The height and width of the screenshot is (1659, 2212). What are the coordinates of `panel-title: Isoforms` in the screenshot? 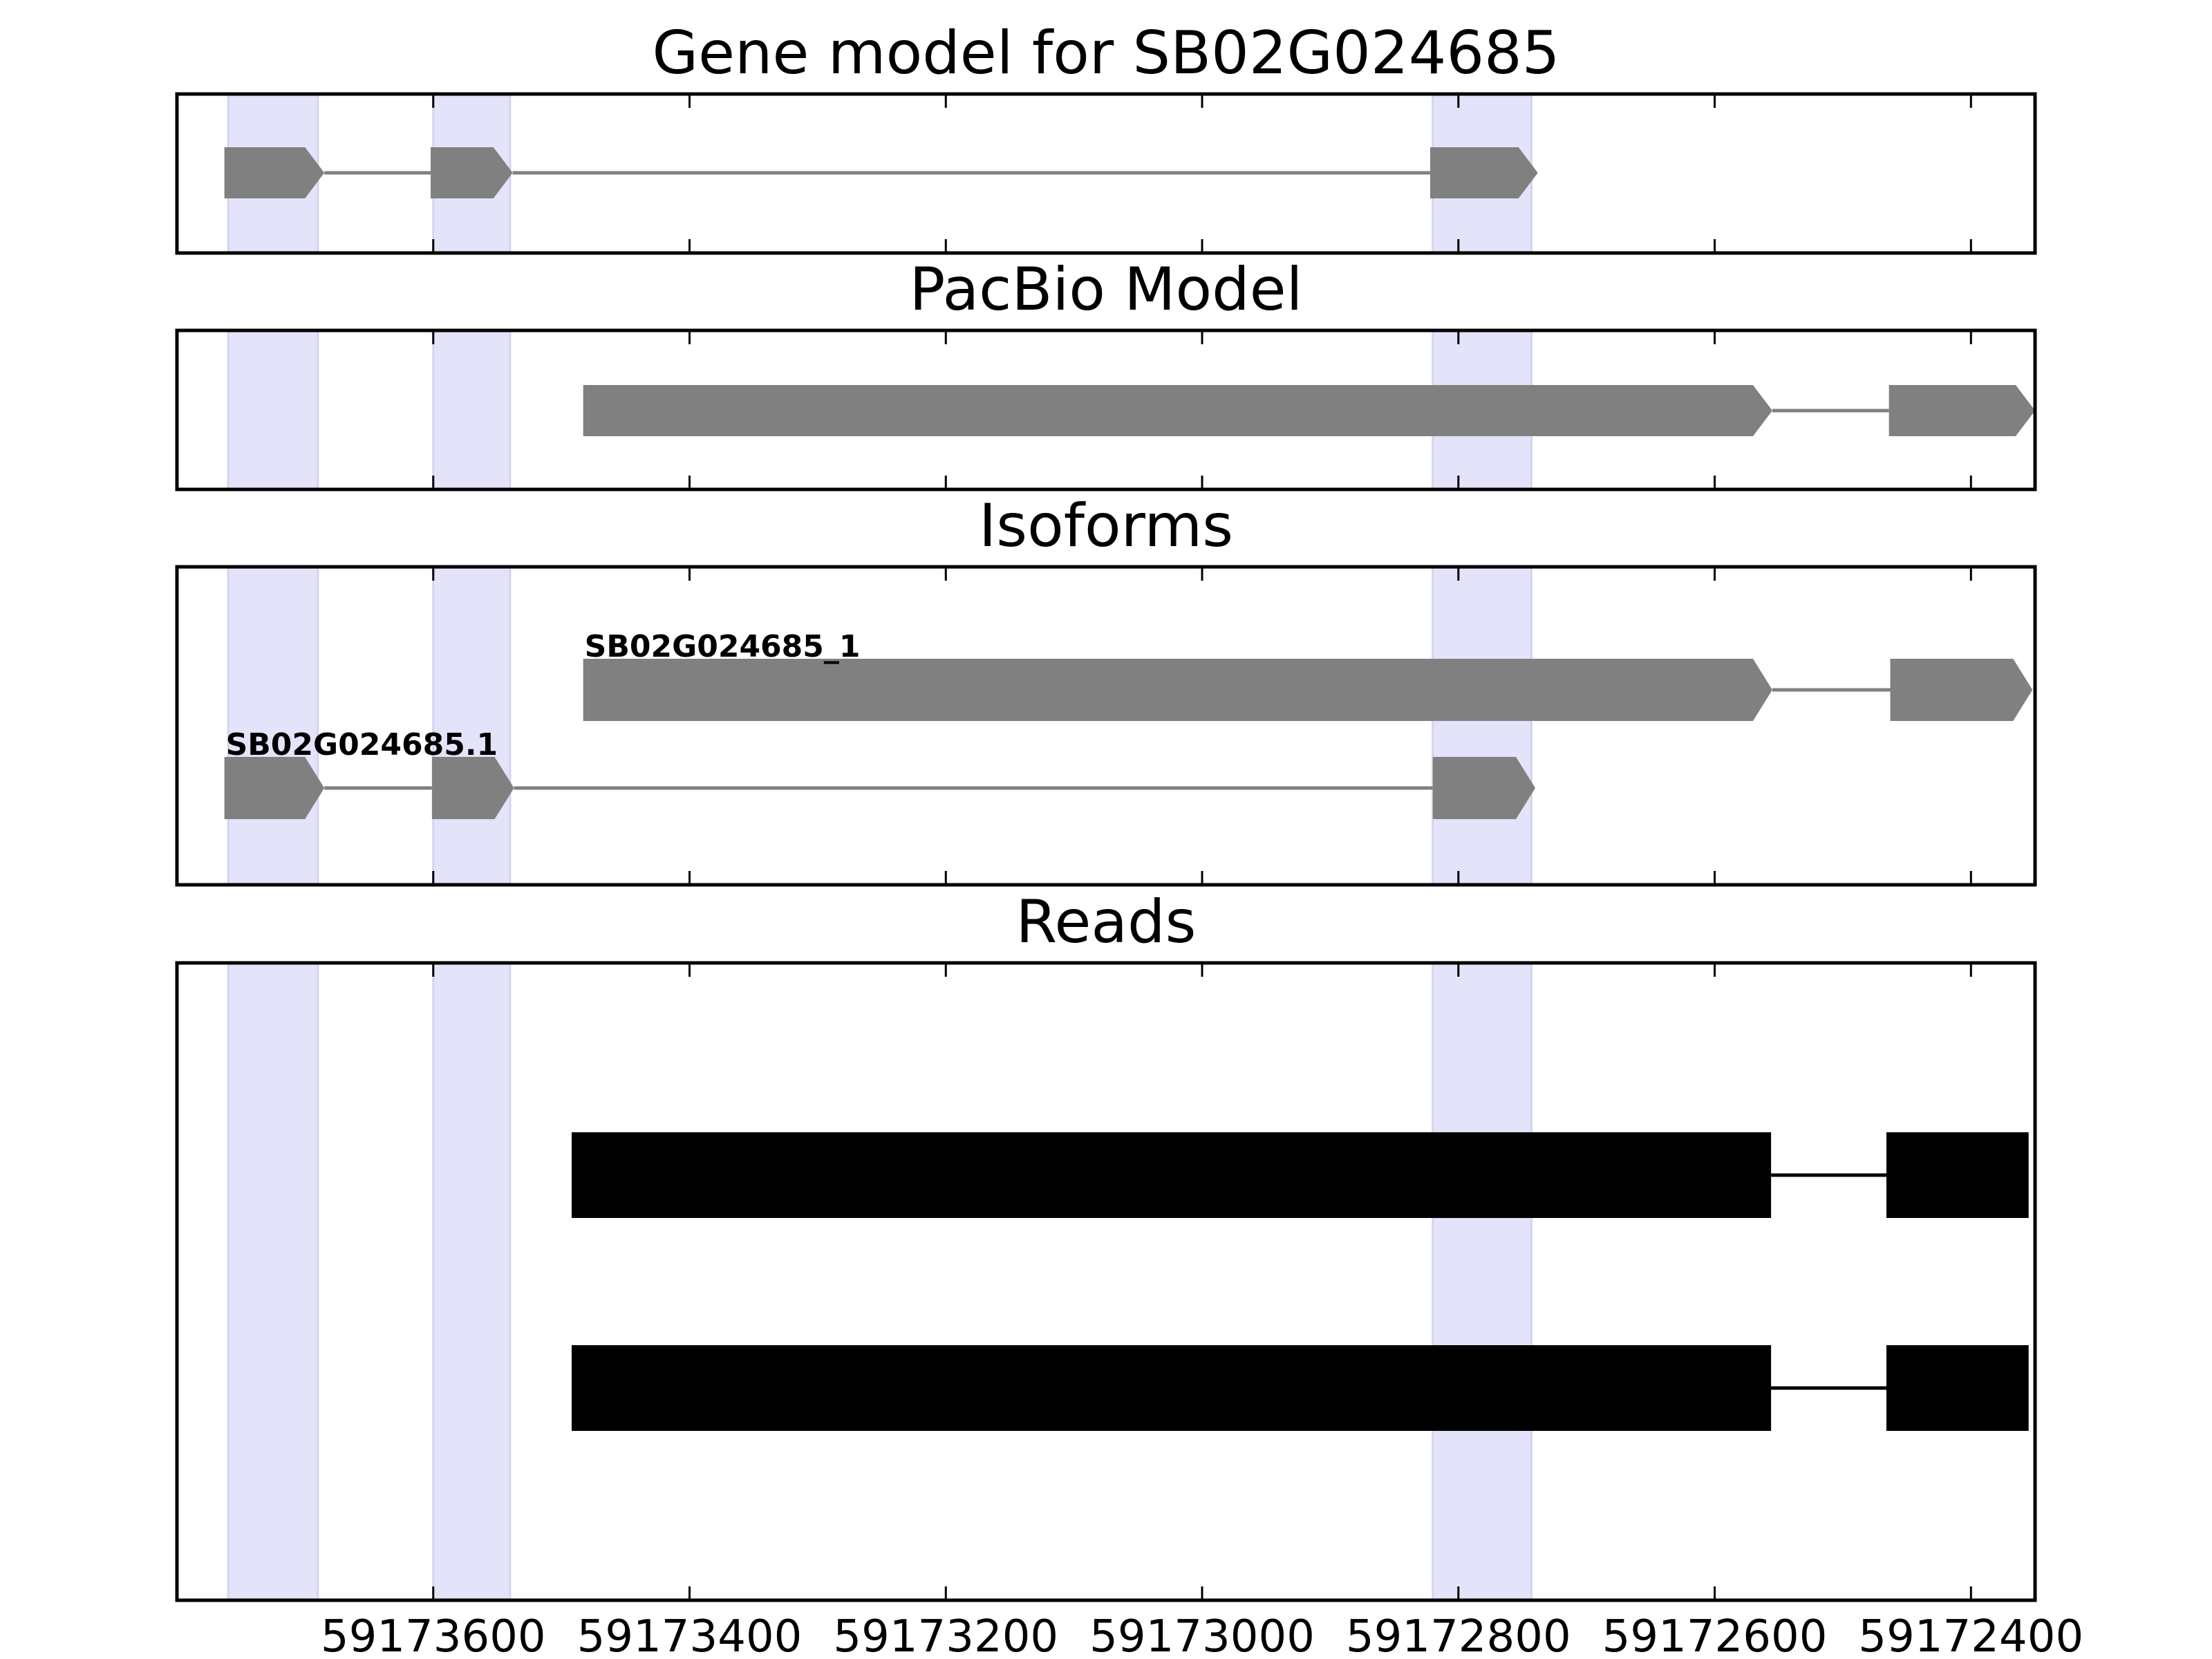 It's located at (1106, 526).